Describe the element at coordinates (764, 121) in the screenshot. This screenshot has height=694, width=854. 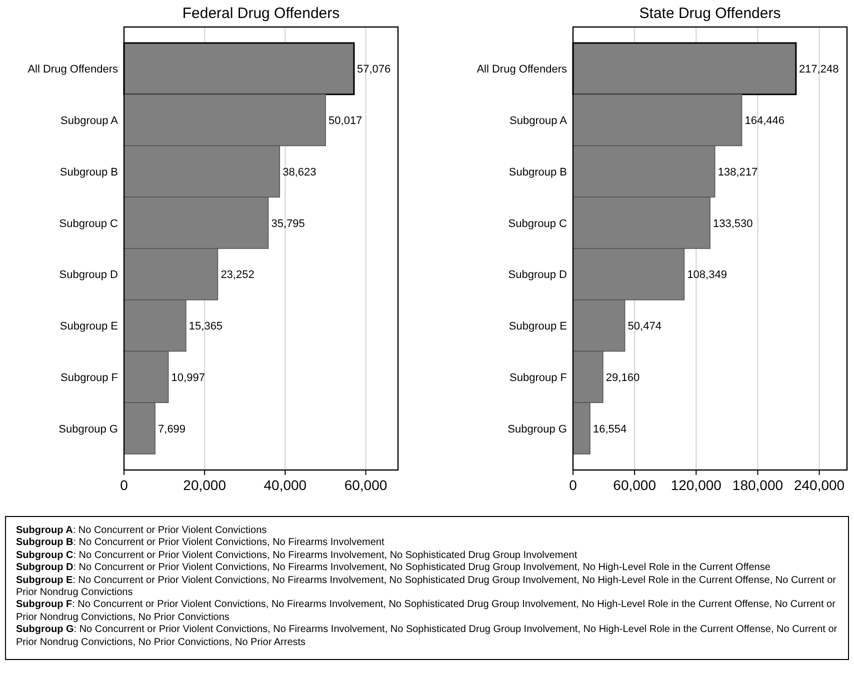
I see `data-label: 164,446` at that location.